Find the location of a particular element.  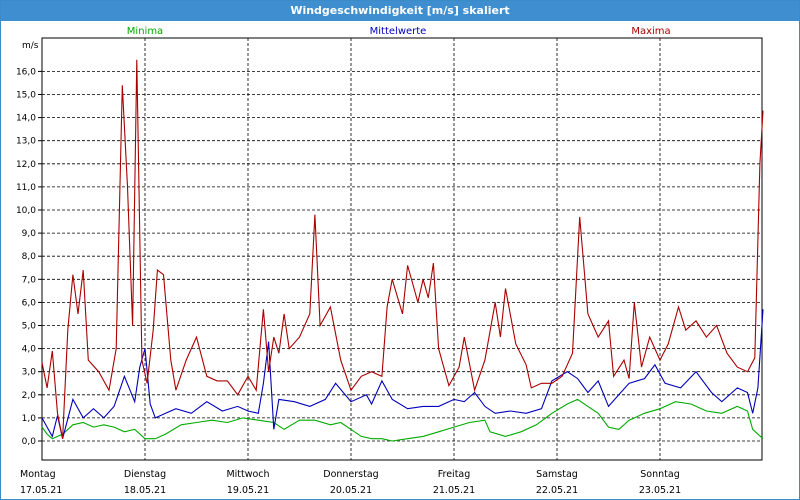

y-tick-label: 3,0 is located at coordinates (29, 373).